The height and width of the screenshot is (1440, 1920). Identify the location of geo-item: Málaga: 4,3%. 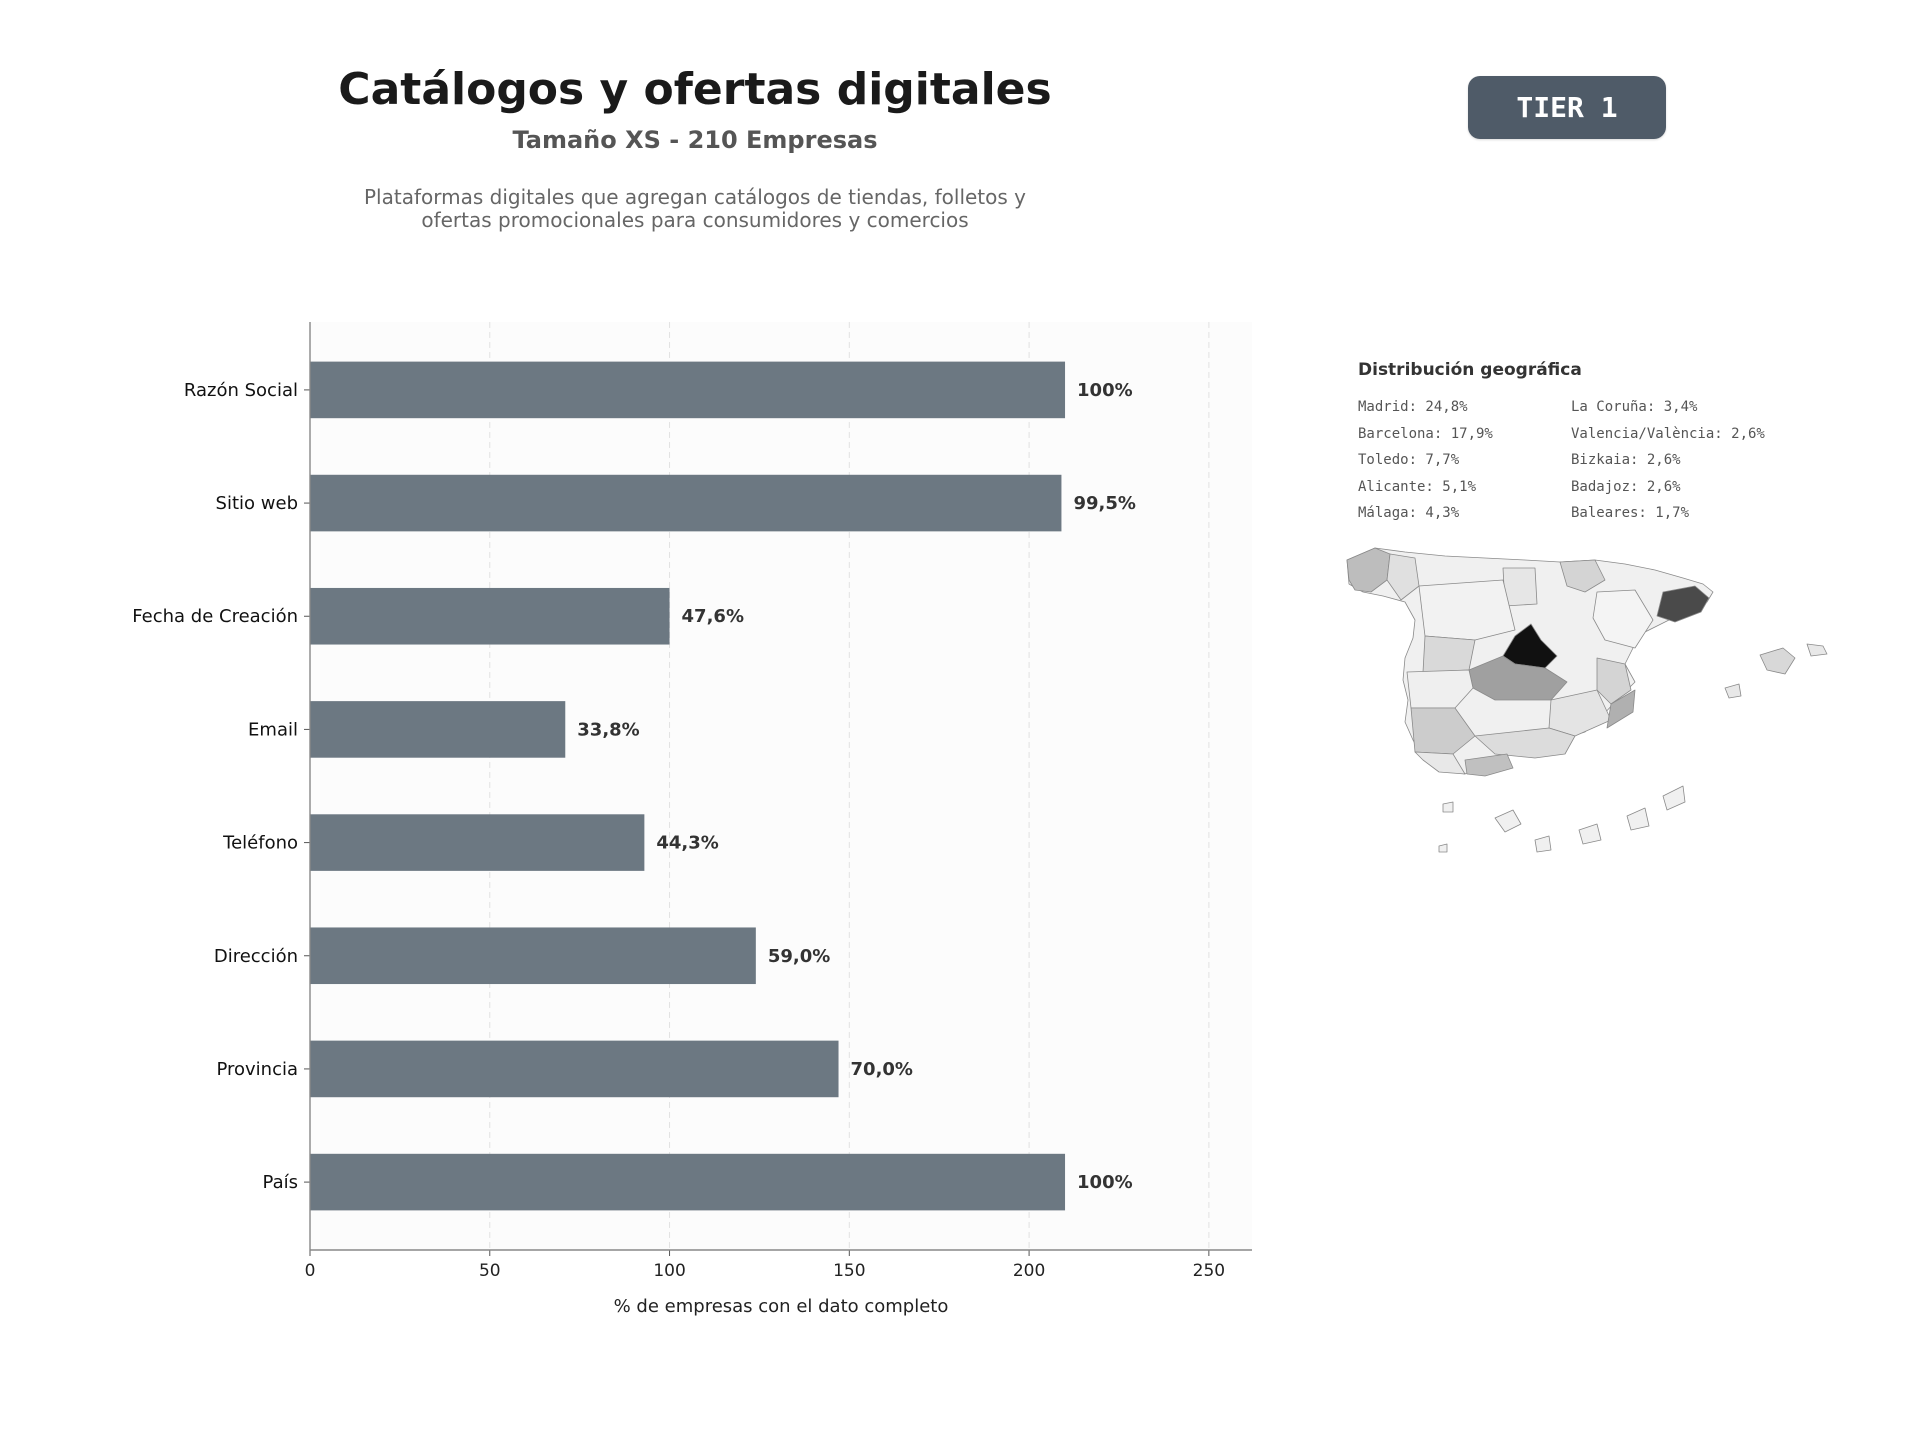
(1409, 513).